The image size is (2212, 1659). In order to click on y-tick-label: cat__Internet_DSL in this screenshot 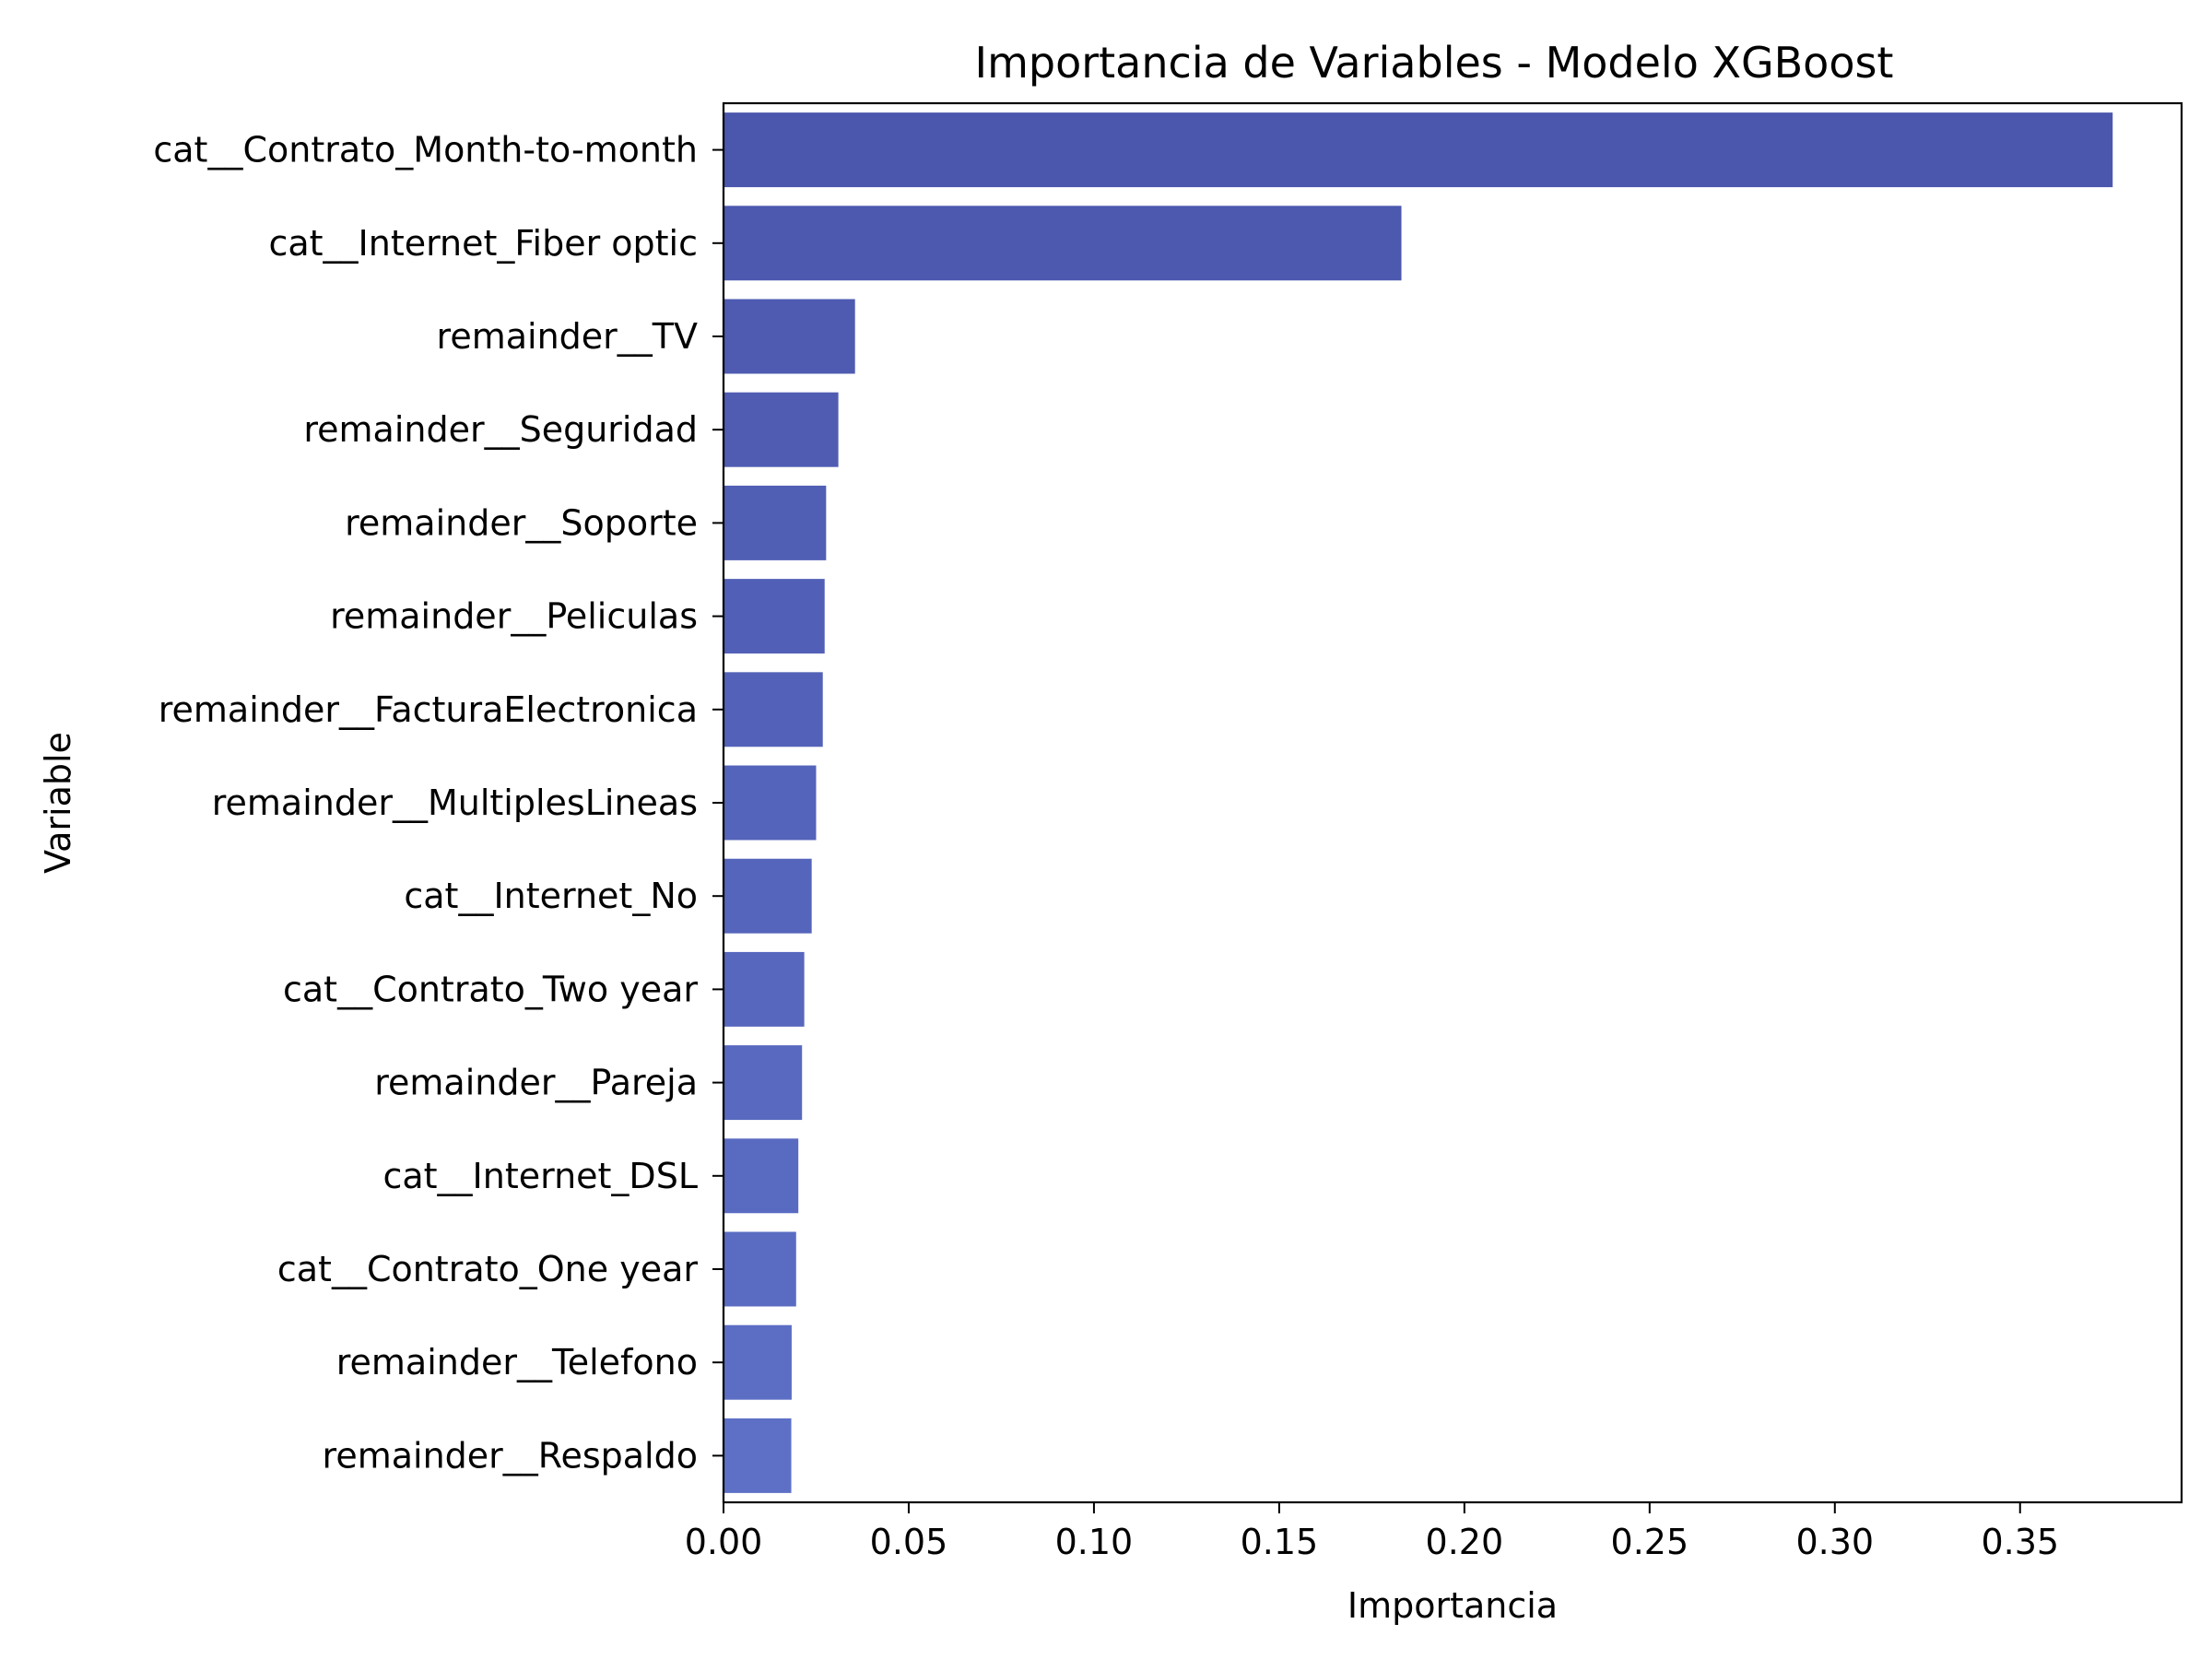, I will do `click(540, 1176)`.